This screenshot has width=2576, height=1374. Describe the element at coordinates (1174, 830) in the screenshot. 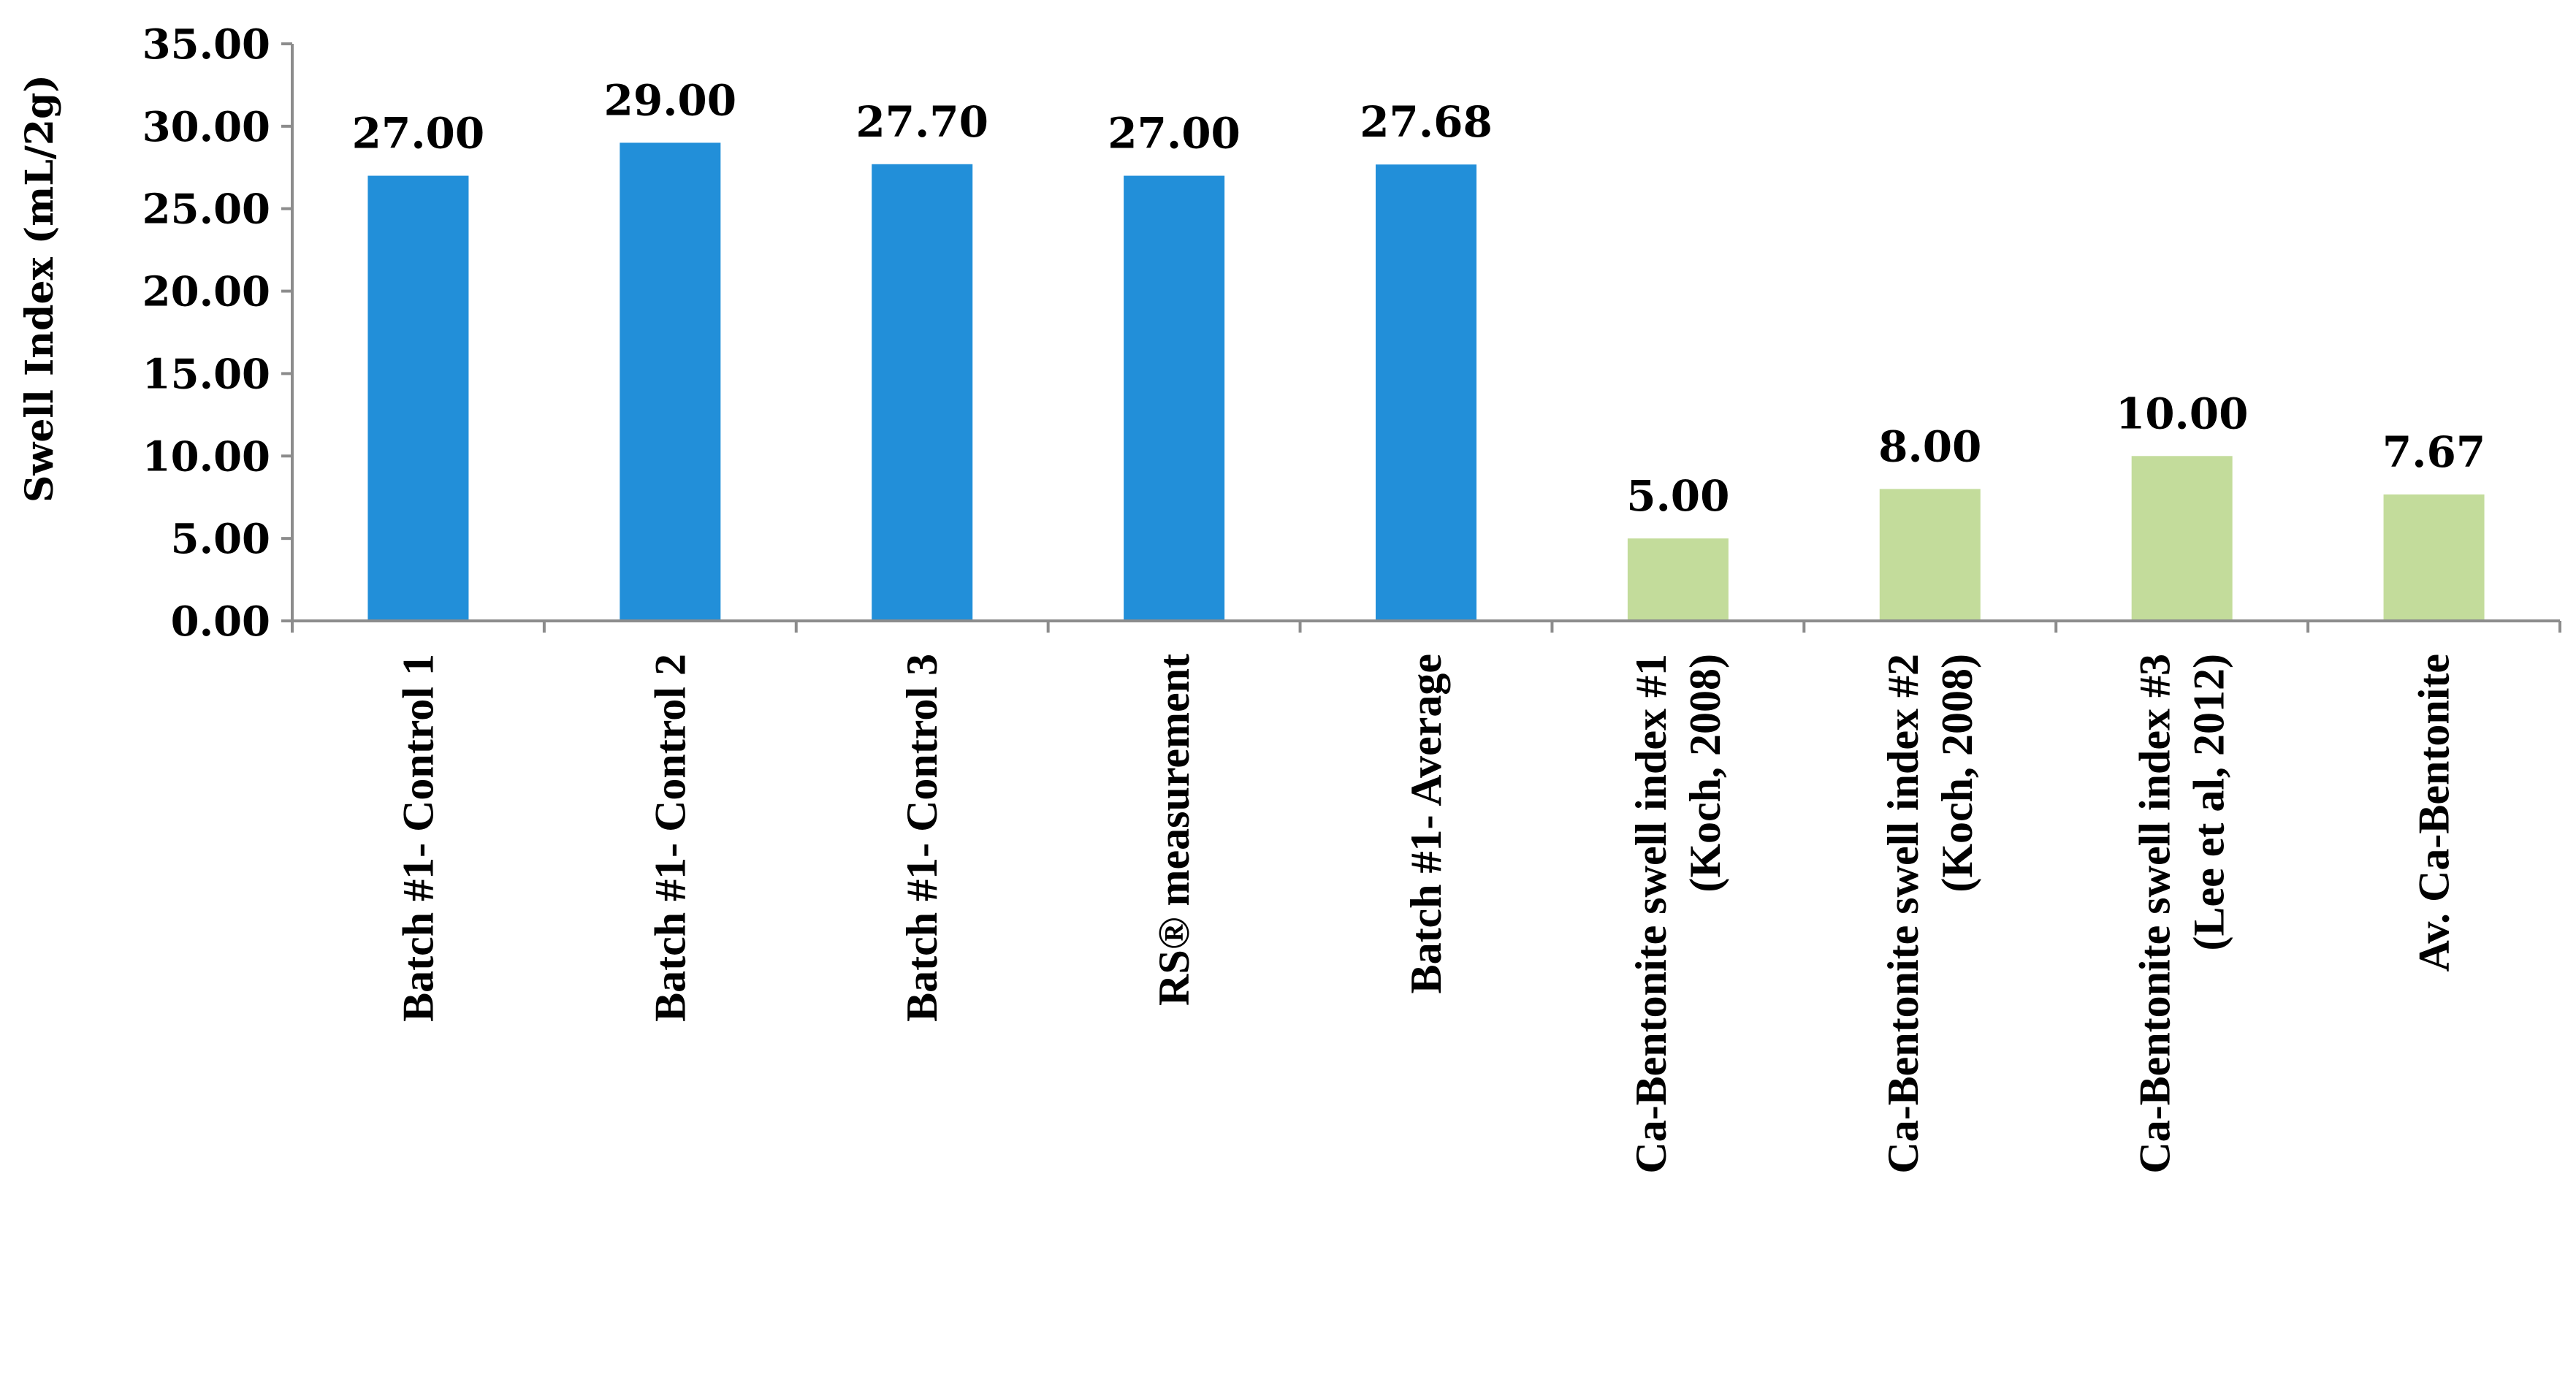

I see `x-tick-label: RS® measurement` at that location.